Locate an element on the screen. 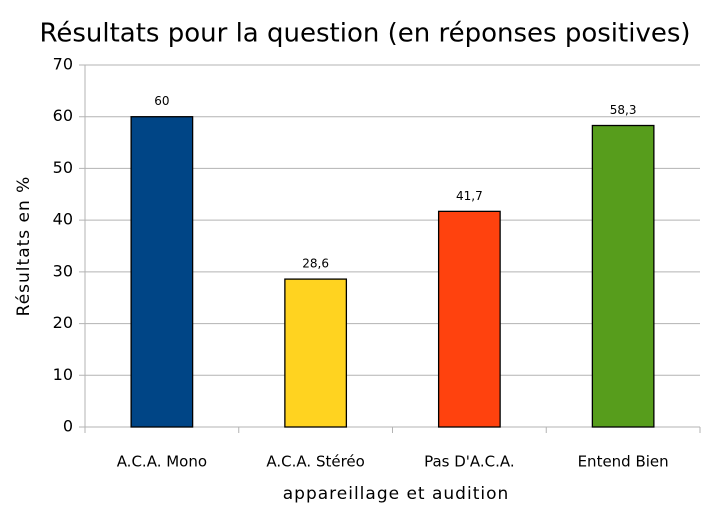 The image size is (710, 507). y-tick-label: 70 is located at coordinates (63, 64).